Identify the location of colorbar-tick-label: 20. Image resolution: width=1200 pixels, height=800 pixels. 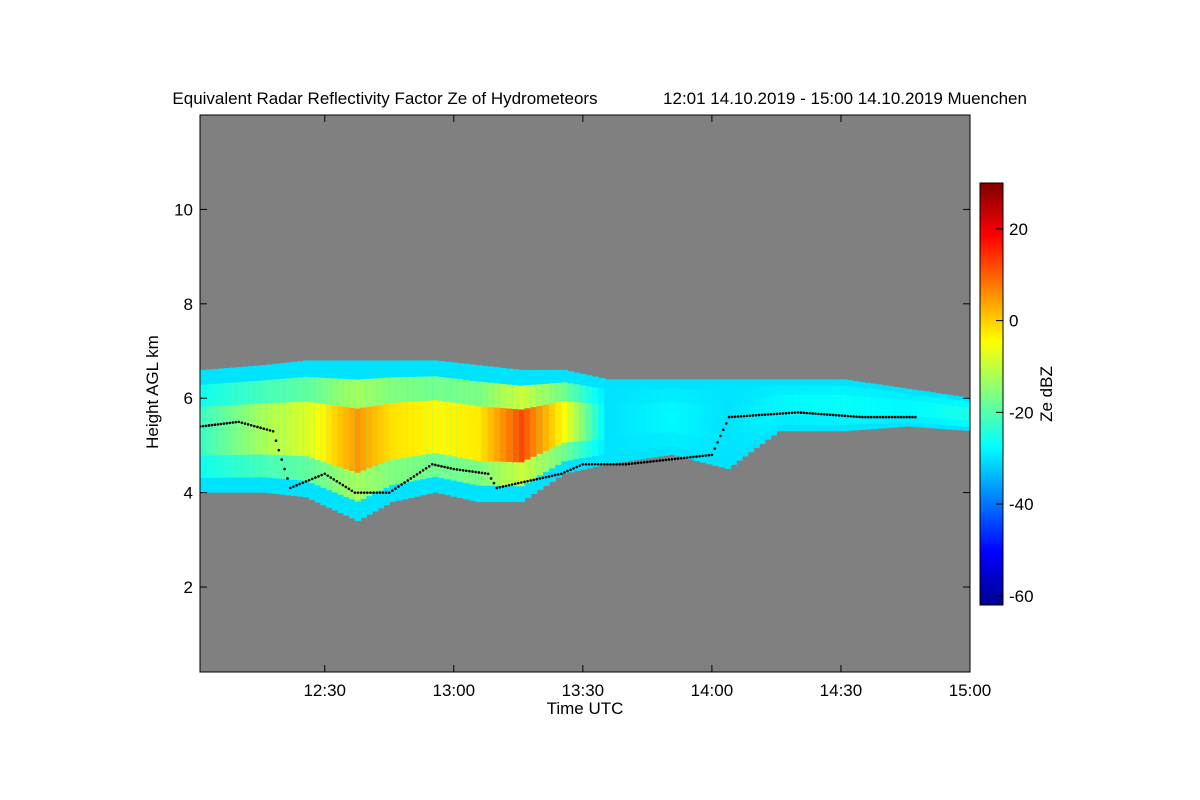
(1018, 229).